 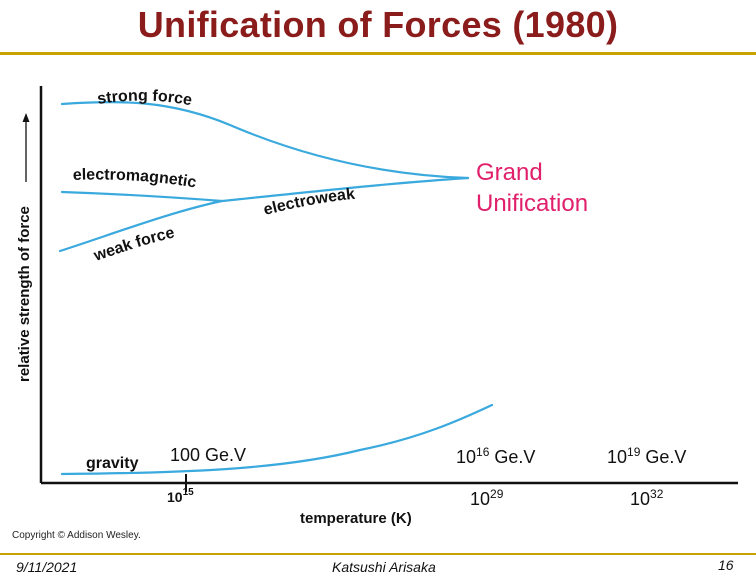 I want to click on footer-rule, so click(x=378, y=554).